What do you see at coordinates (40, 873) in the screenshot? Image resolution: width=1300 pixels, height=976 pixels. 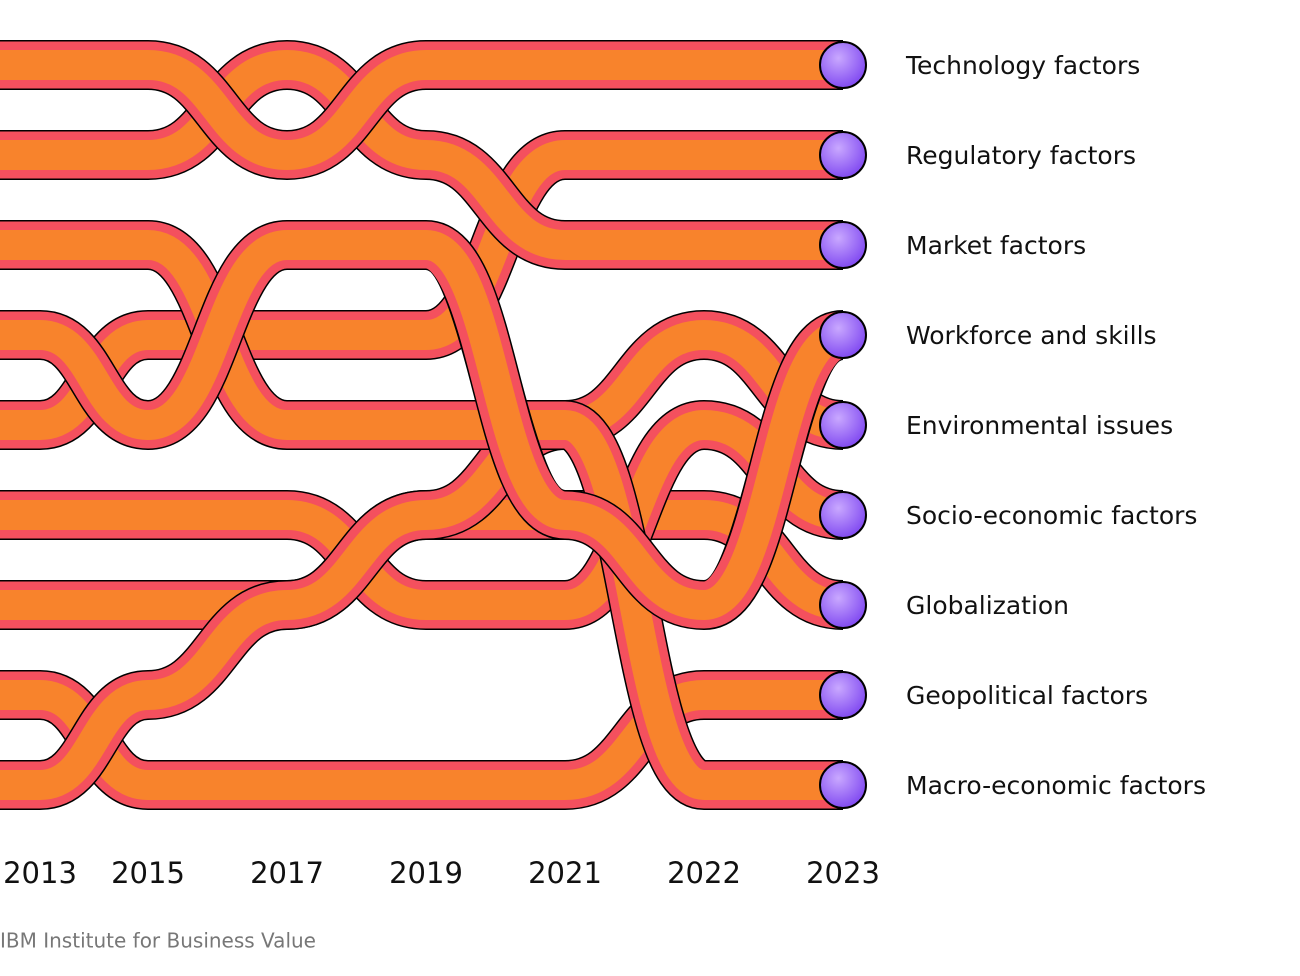 I see `x-tick-label: 2013` at bounding box center [40, 873].